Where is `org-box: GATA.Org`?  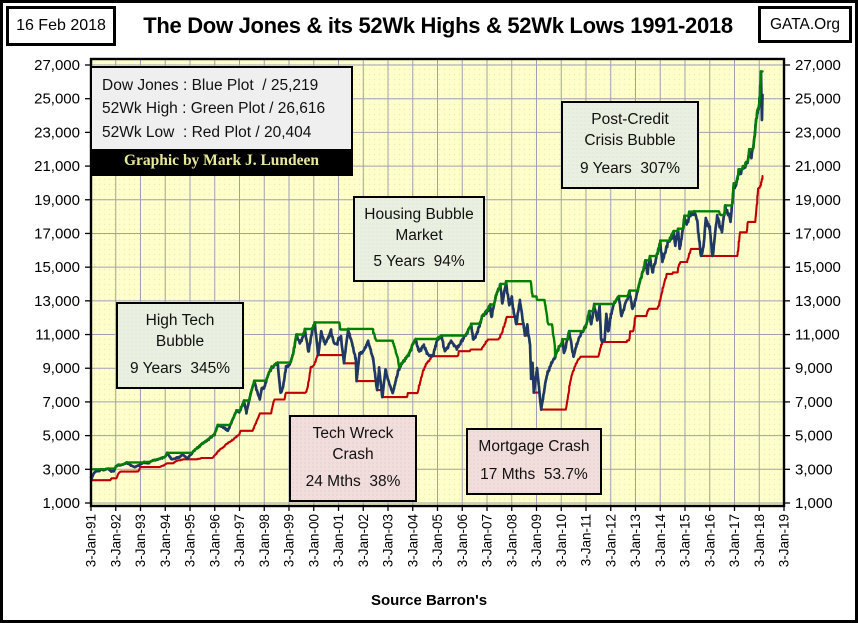
org-box: GATA.Org is located at coordinates (805, 24).